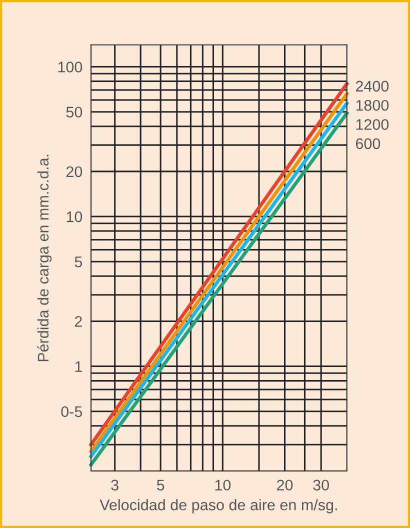 The width and height of the screenshot is (410, 528). I want to click on y-tick-label: 1, so click(78, 366).